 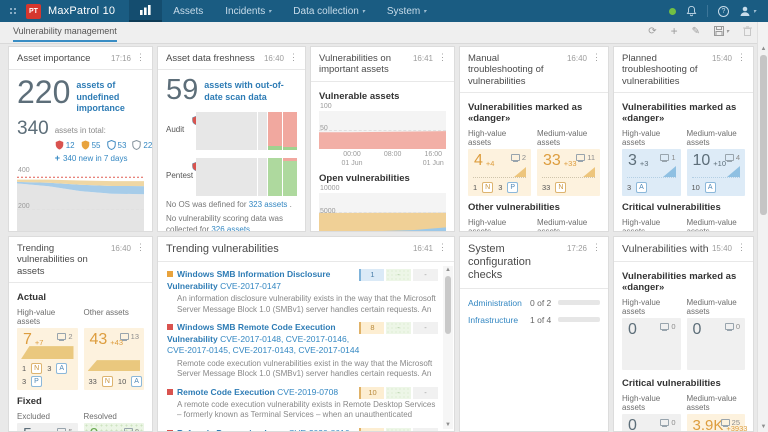 I want to click on widget-updated-time: 17:26, so click(x=576, y=248).